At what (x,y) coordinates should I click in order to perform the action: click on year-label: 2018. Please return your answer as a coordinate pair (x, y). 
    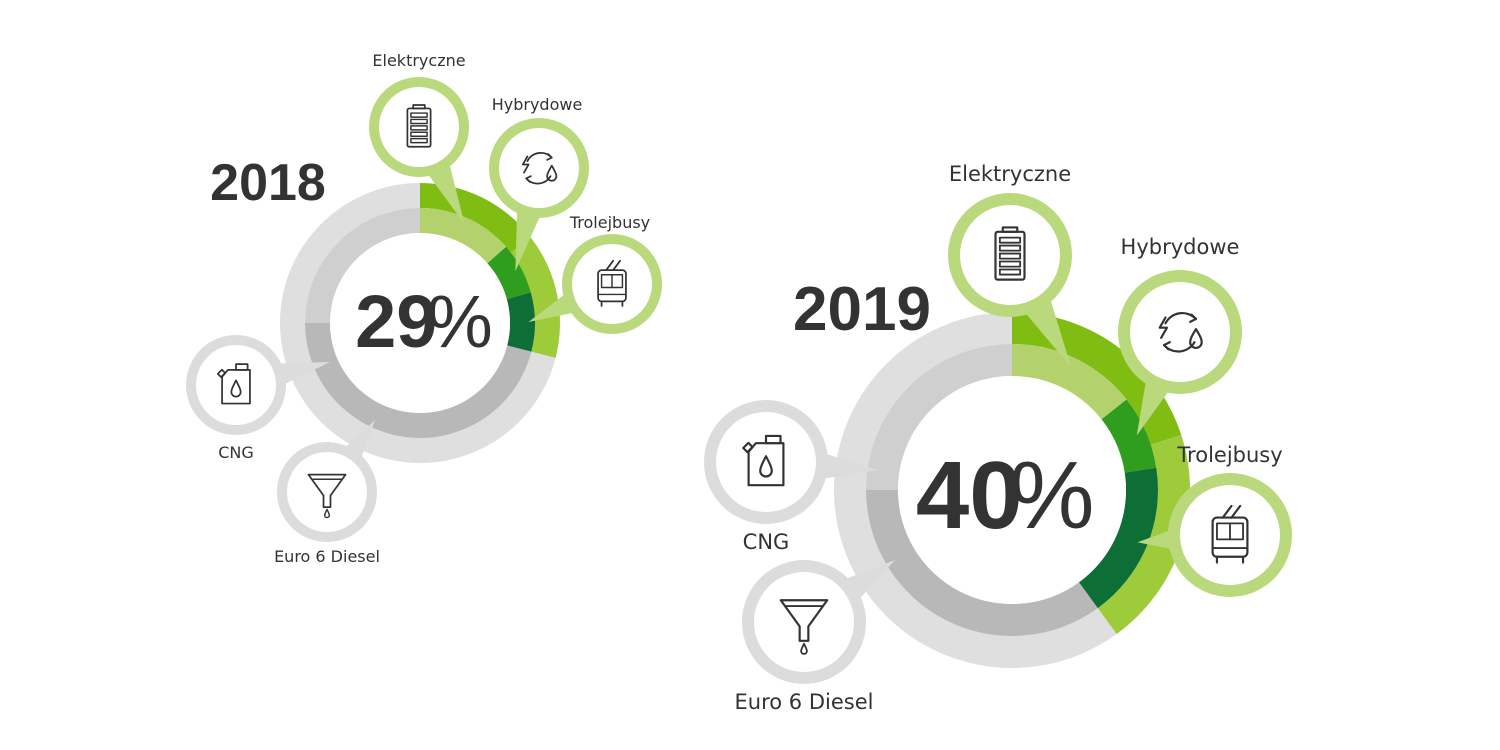
    Looking at the image, I should click on (268, 183).